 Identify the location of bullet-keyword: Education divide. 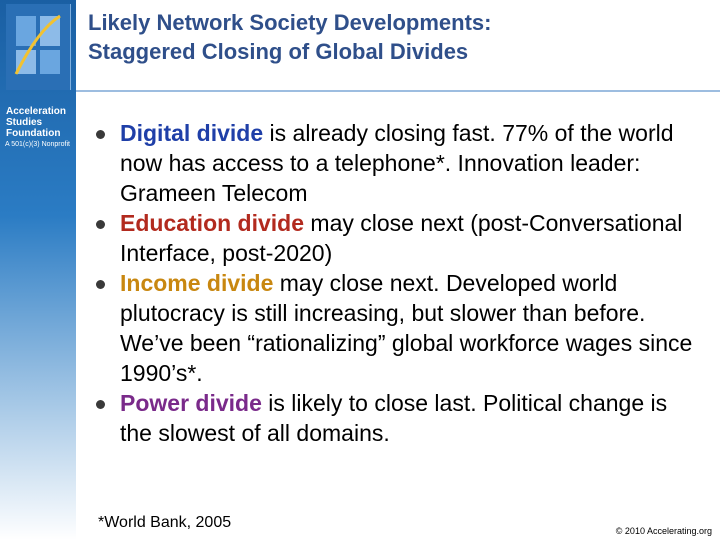
(212, 223).